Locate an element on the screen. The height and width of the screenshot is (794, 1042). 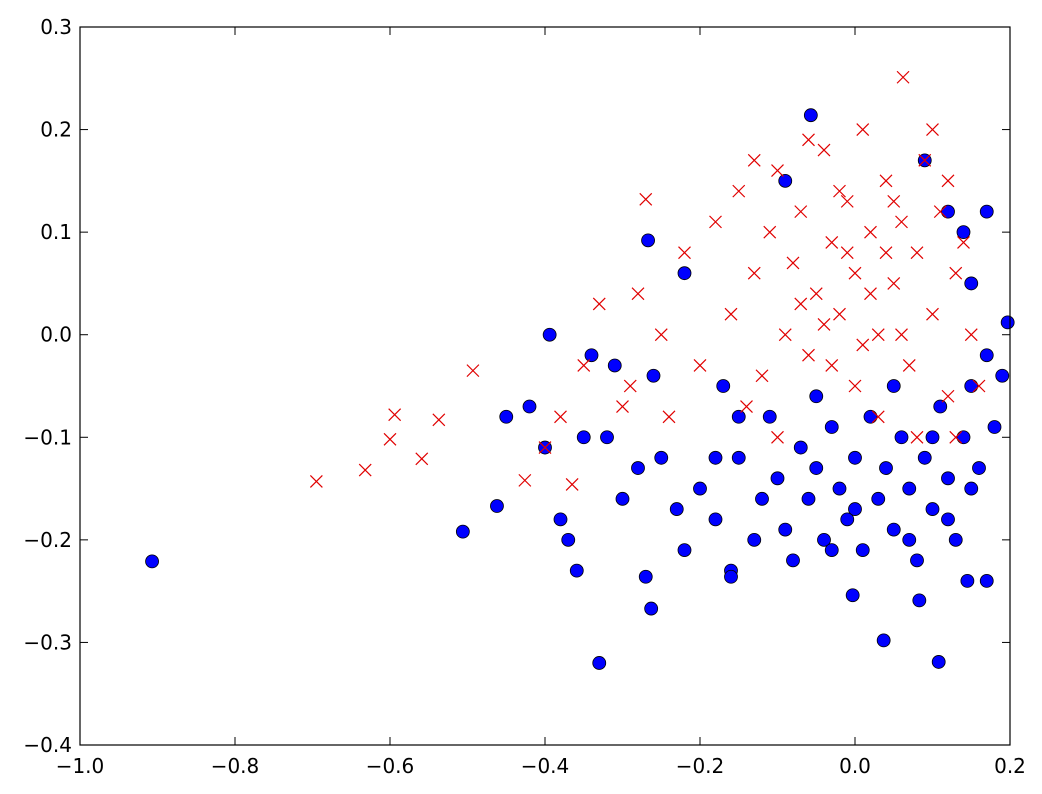
y-tick-label: 0.0 is located at coordinates (56, 335).